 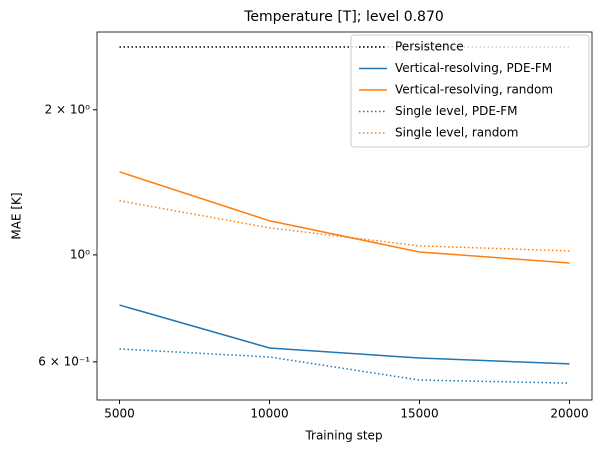 I want to click on legend-box, so click(x=470, y=91).